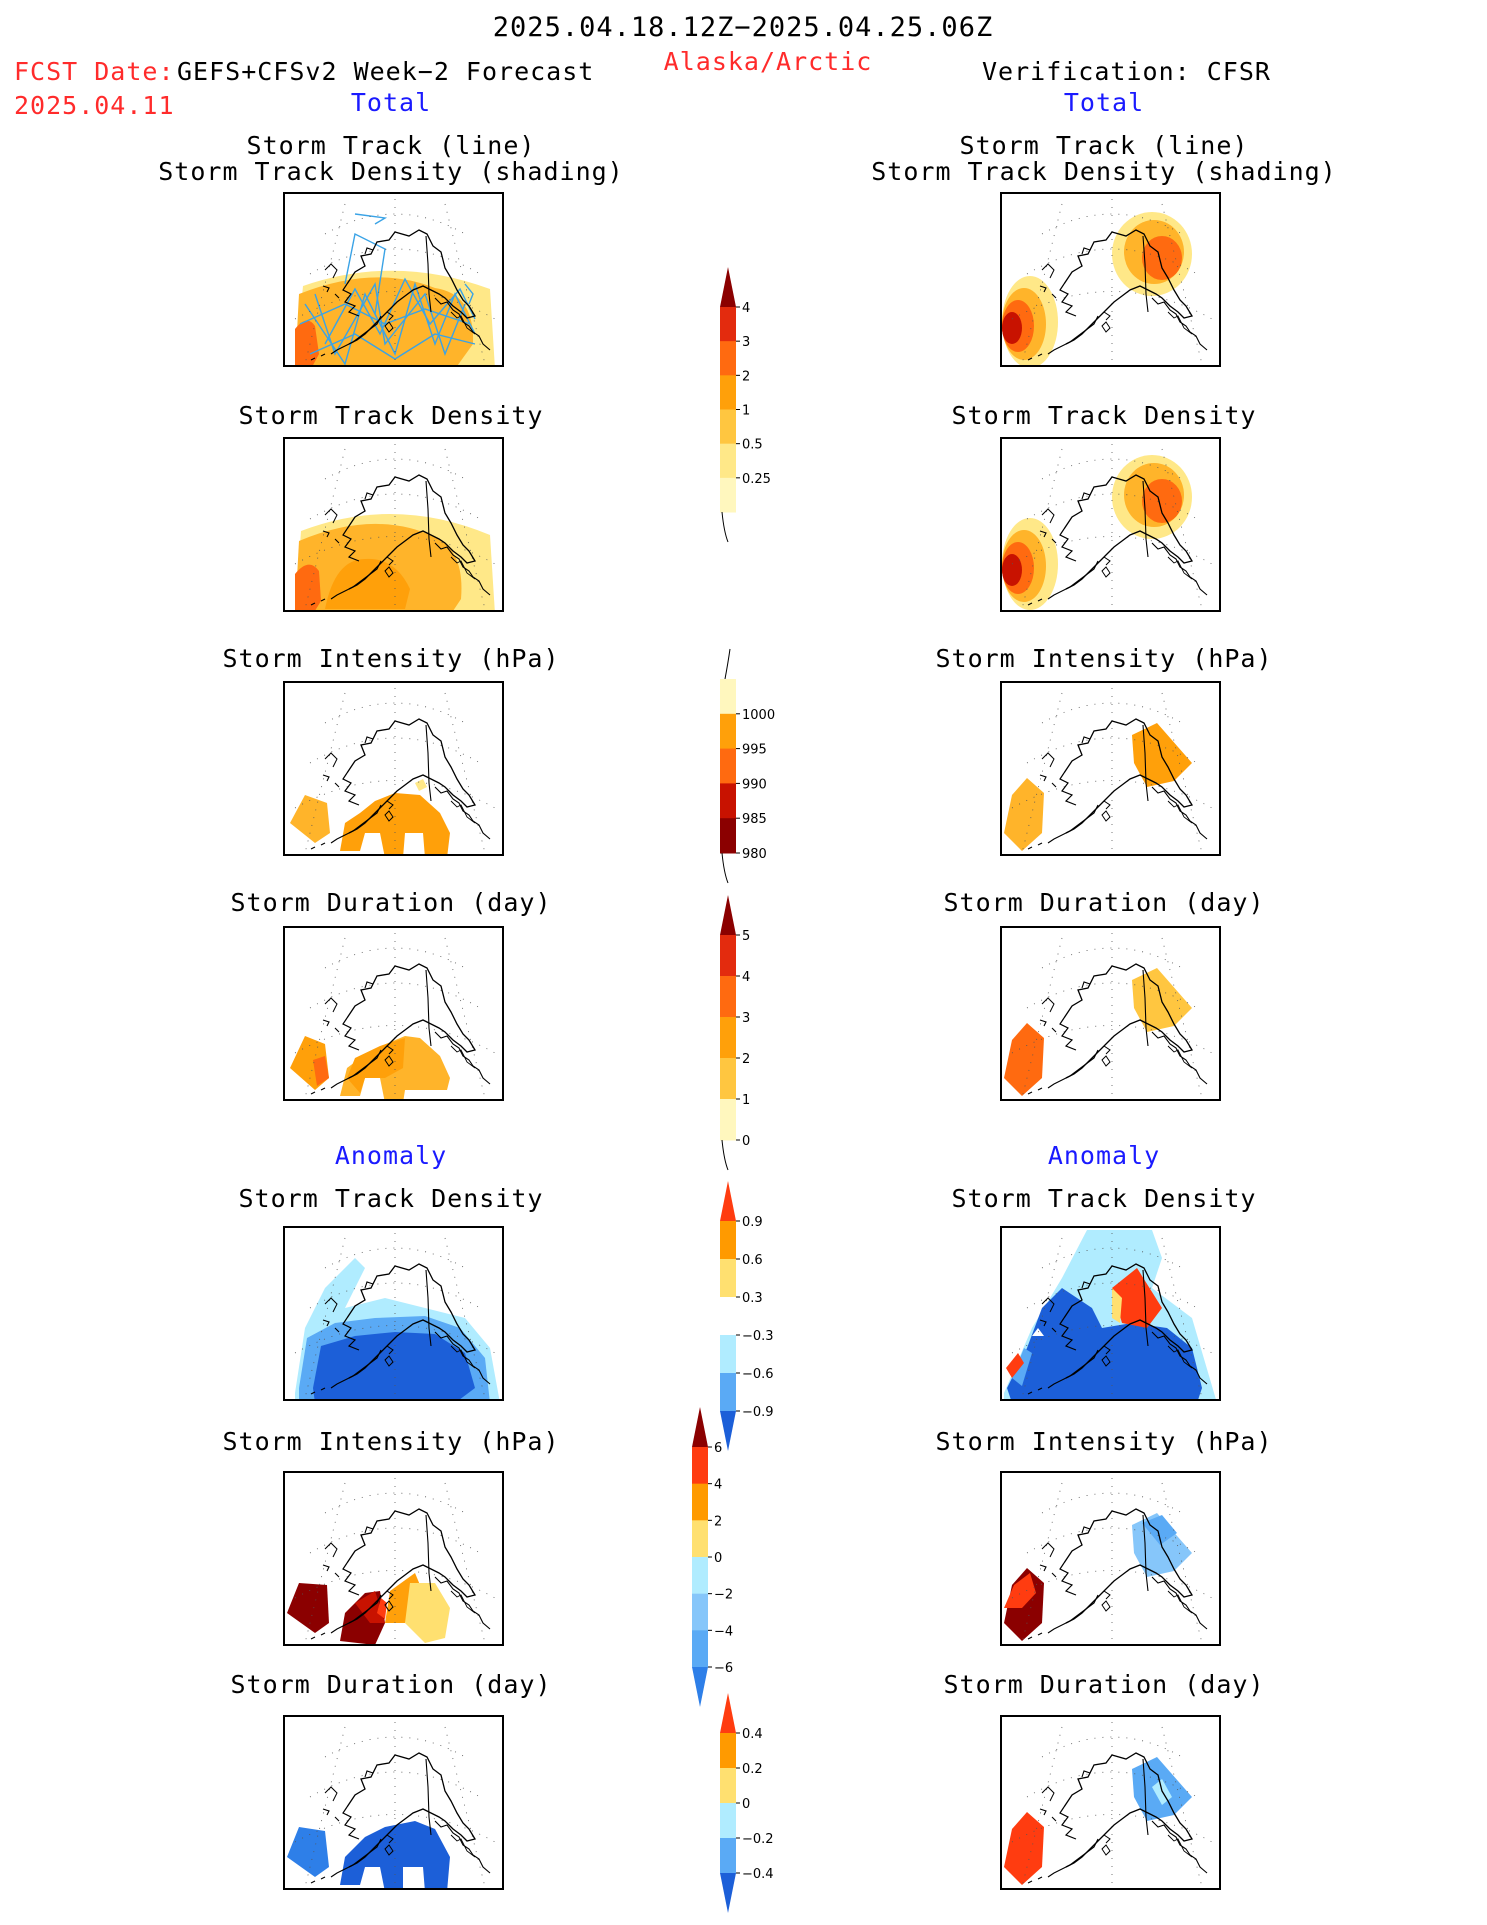  What do you see at coordinates (752, 1734) in the screenshot?
I see `colorbar-label: 0.4` at bounding box center [752, 1734].